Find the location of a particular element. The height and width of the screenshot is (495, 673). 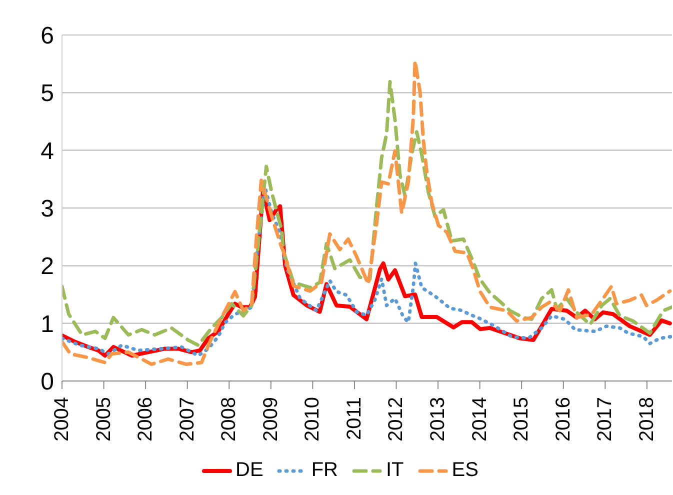

y-tick-label: 4 is located at coordinates (47, 151).